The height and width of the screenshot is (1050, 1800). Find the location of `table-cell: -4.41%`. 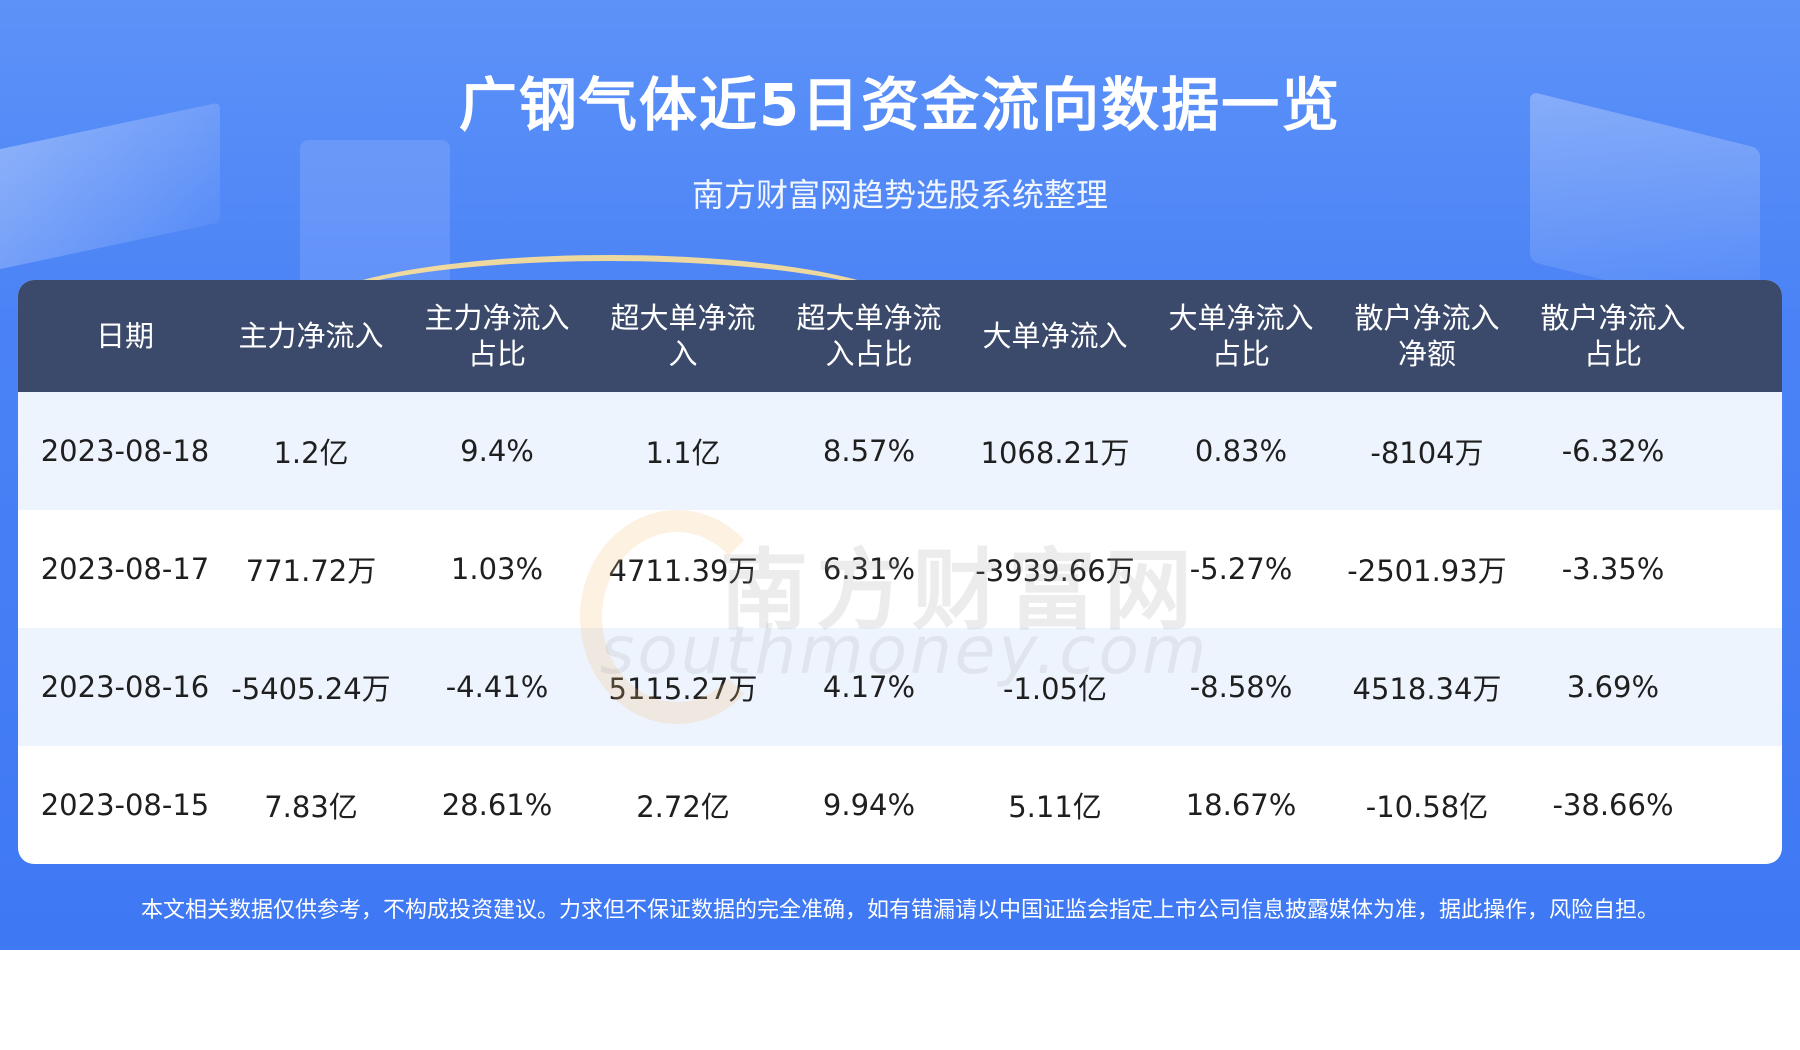

table-cell: -4.41% is located at coordinates (497, 687).